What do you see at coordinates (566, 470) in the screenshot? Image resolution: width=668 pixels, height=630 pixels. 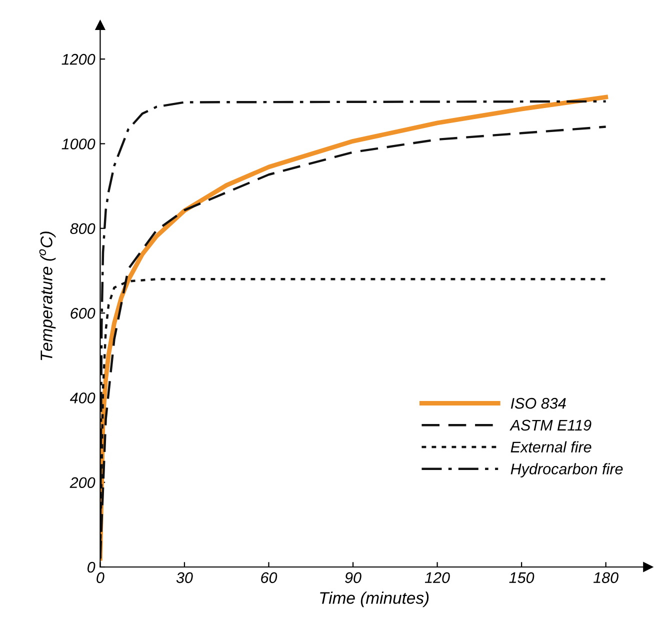 I see `legend-label: Hydrocarbon fire` at bounding box center [566, 470].